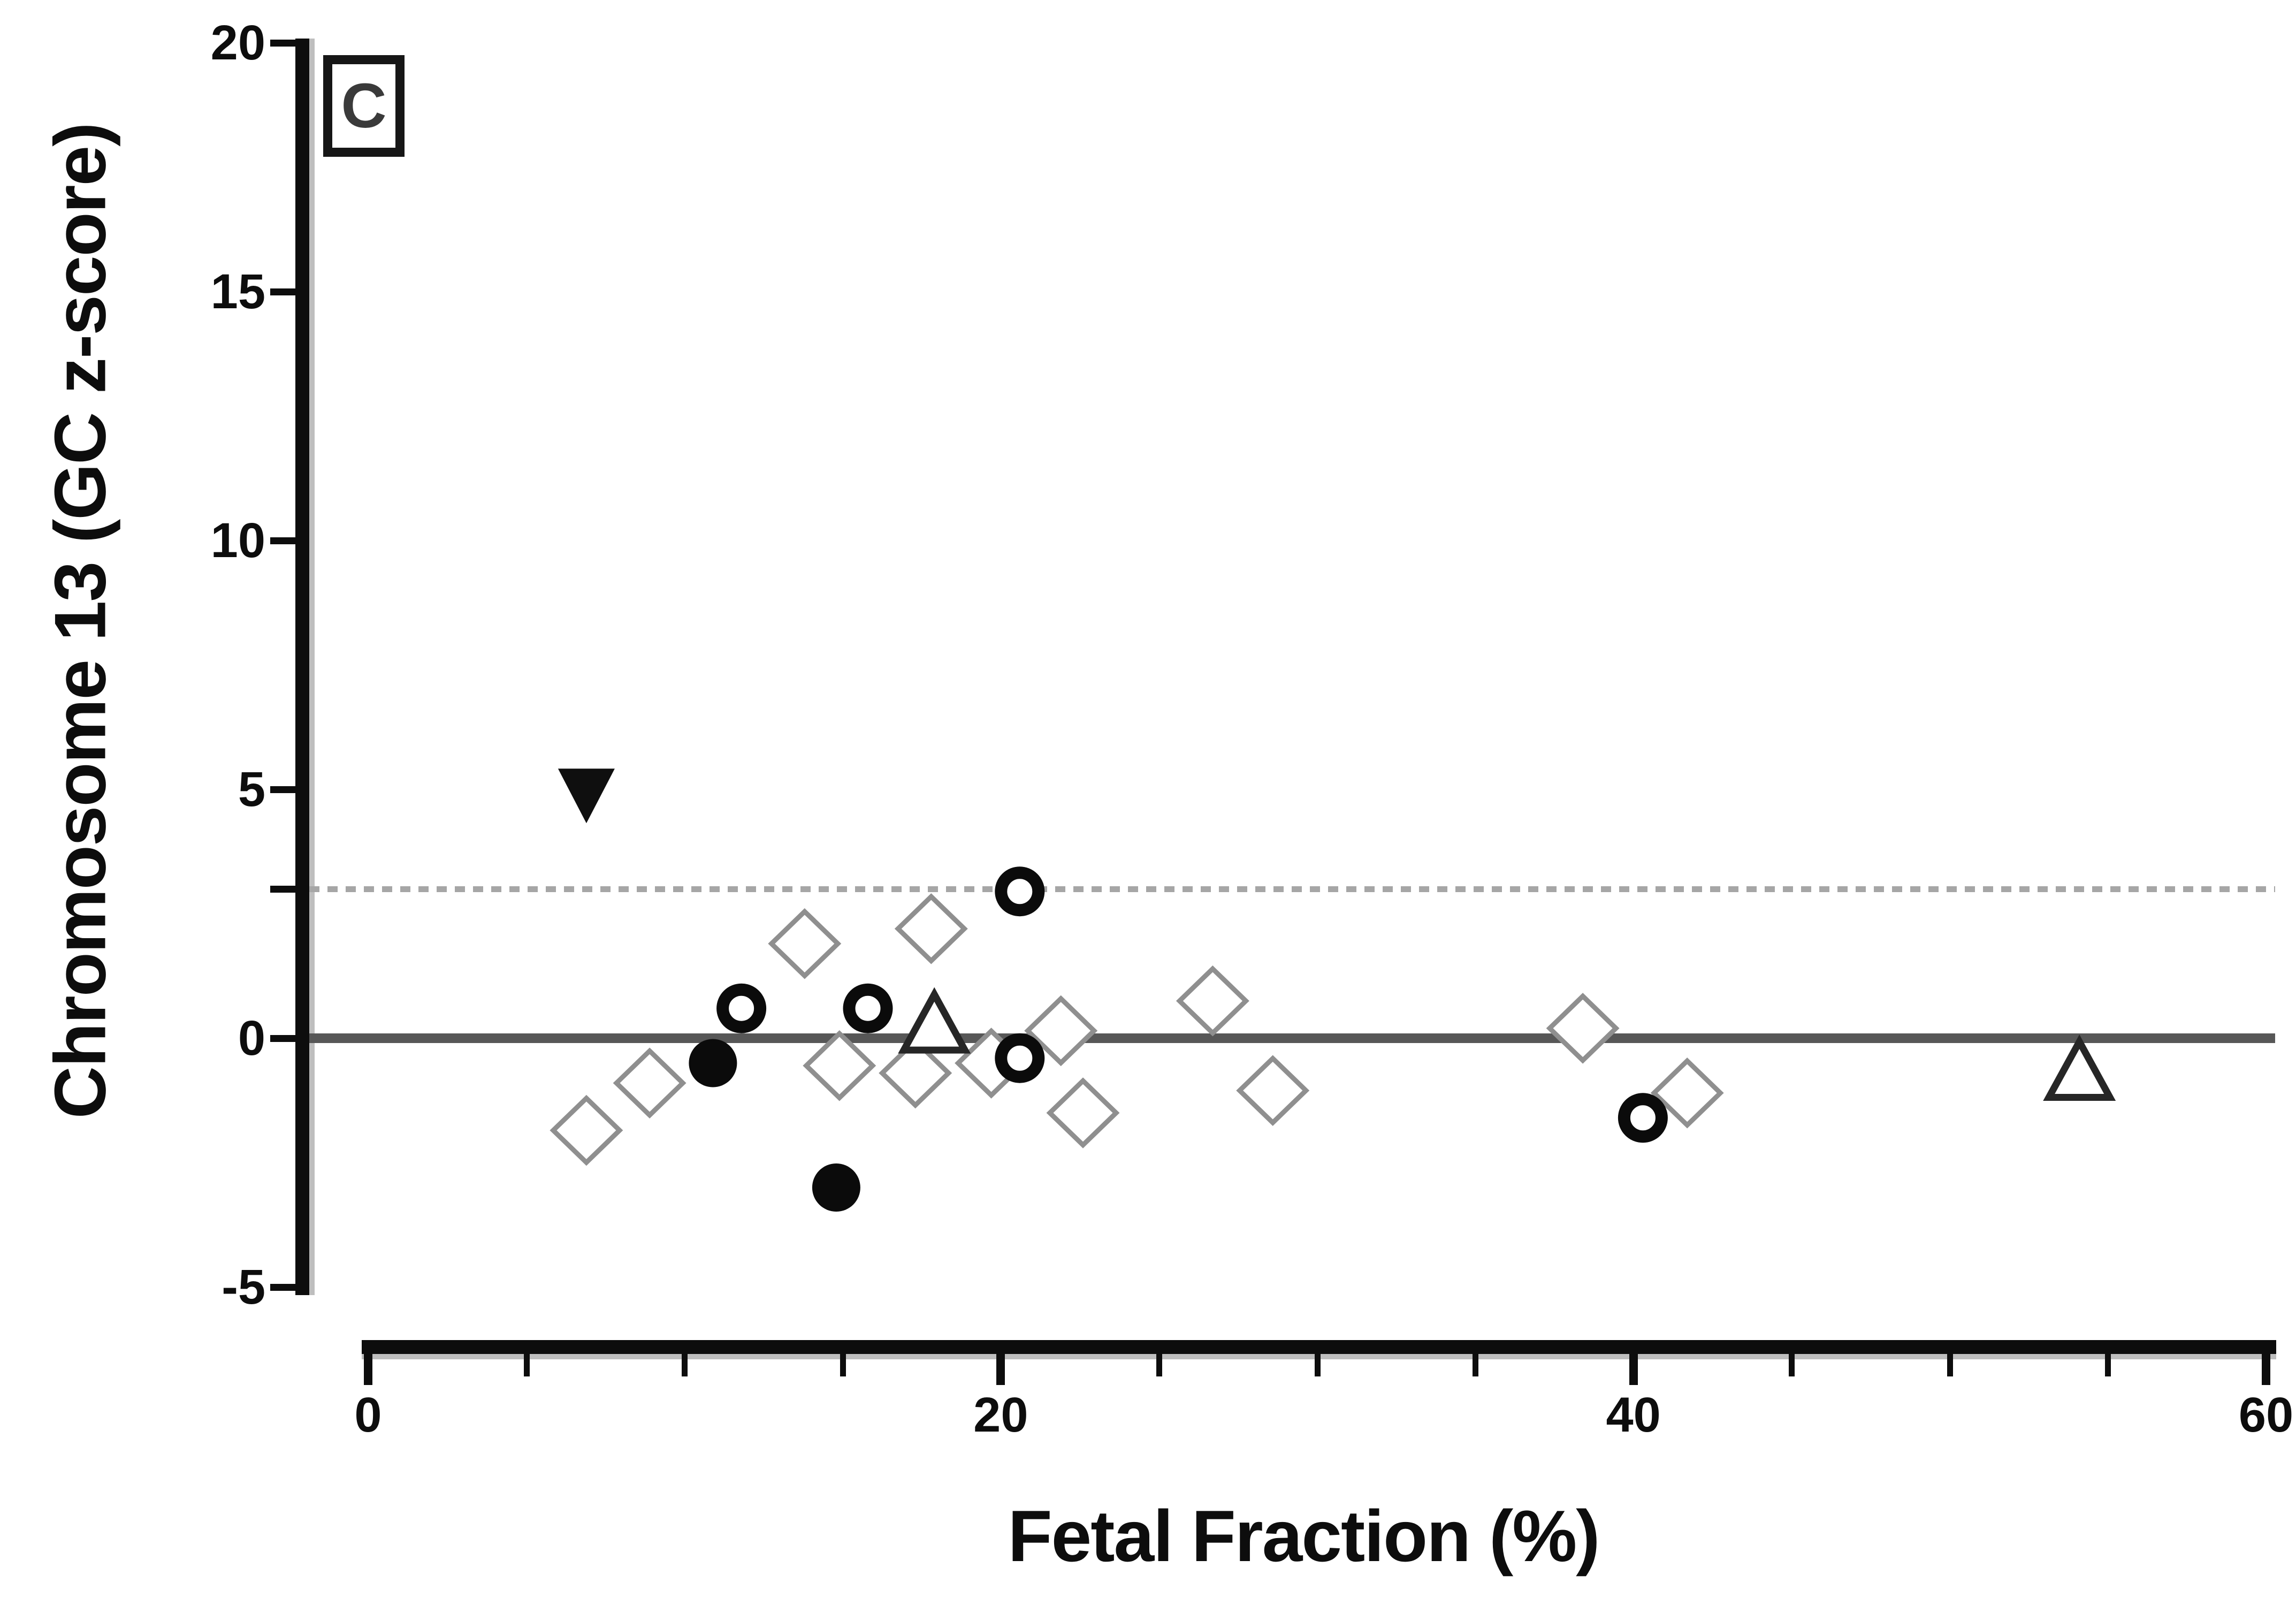 The width and height of the screenshot is (2296, 1613). What do you see at coordinates (586, 796) in the screenshot?
I see `marker-filled-down-triangle` at bounding box center [586, 796].